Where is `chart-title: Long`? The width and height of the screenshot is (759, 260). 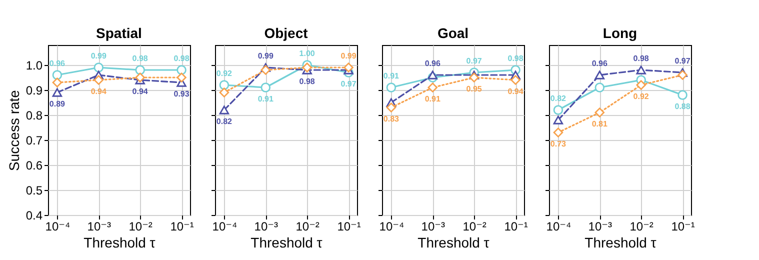 chart-title: Long is located at coordinates (620, 33).